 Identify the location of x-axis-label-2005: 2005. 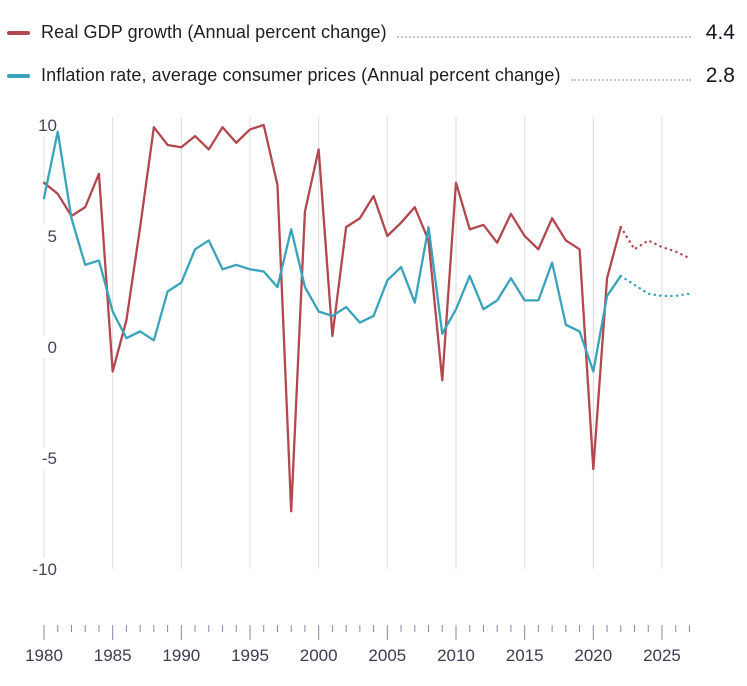
(387, 655).